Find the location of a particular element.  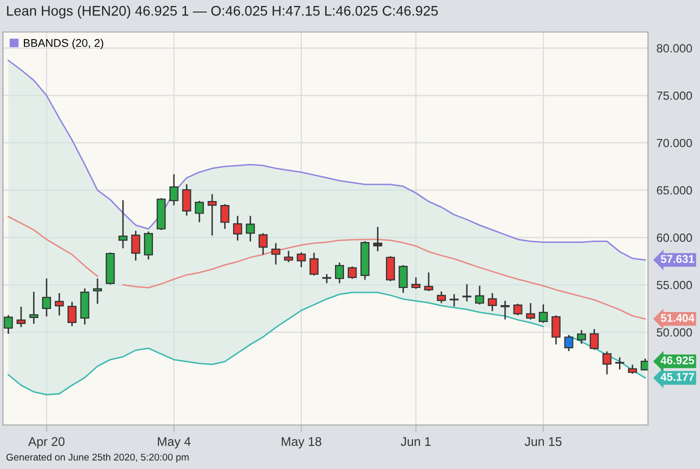

x-tick-label: Jun 15 is located at coordinates (543, 441).